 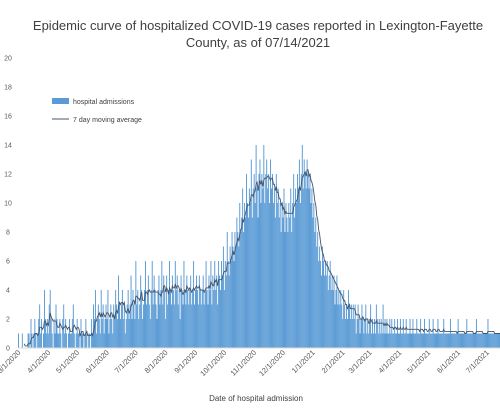 I want to click on chart-title-line-2: County, as of 07/14/2021, so click(x=258, y=42).